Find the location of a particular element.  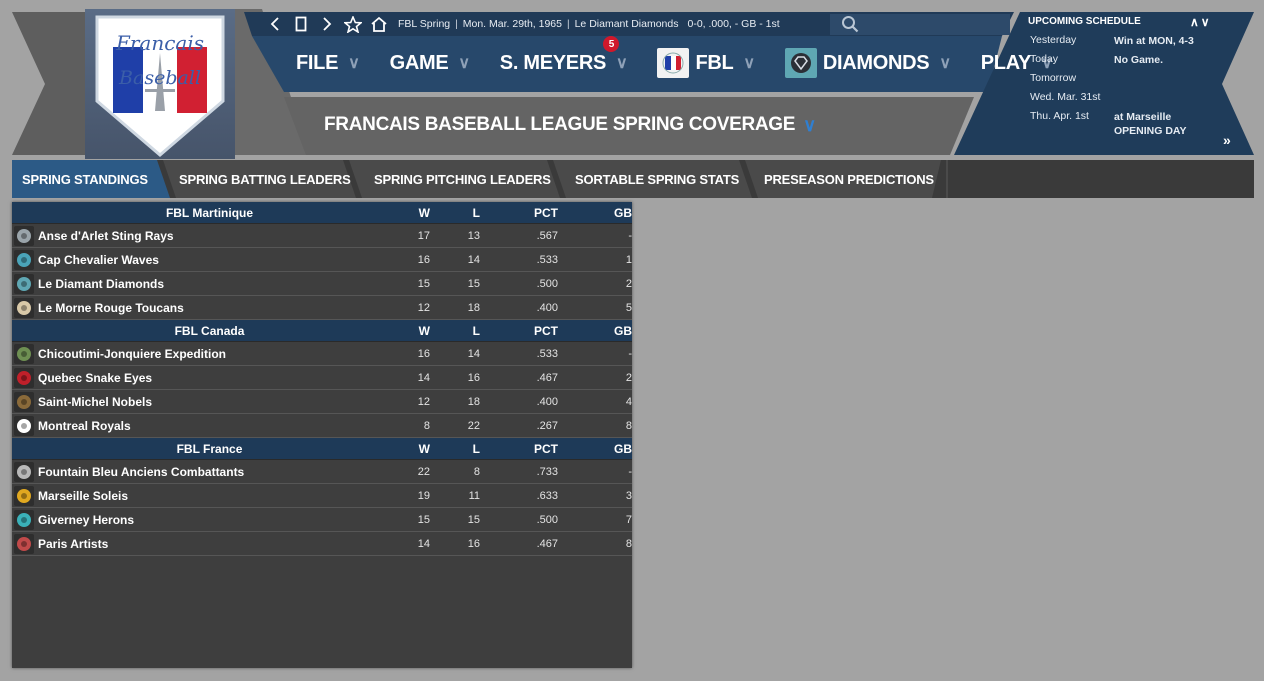

team-name: Paris Artists is located at coordinates (73, 543).